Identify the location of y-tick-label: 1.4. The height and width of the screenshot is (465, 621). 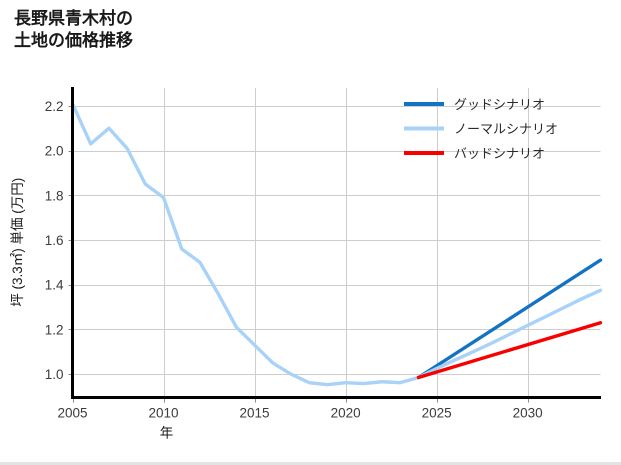
(54, 285).